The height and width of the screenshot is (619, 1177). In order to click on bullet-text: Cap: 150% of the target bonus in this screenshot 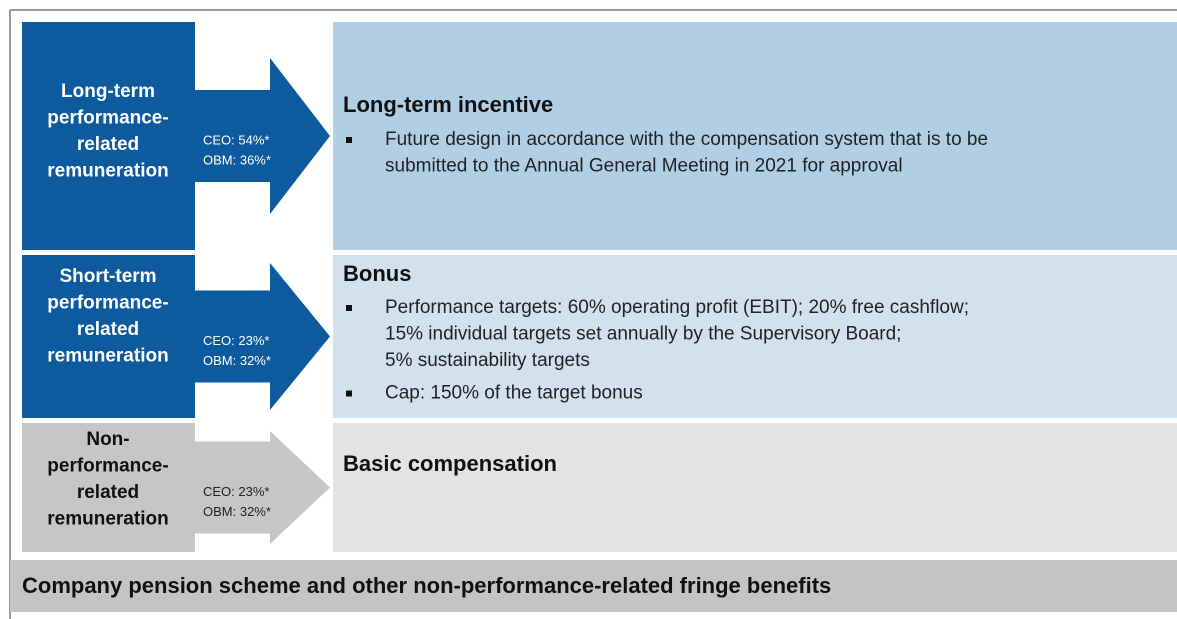, I will do `click(514, 393)`.